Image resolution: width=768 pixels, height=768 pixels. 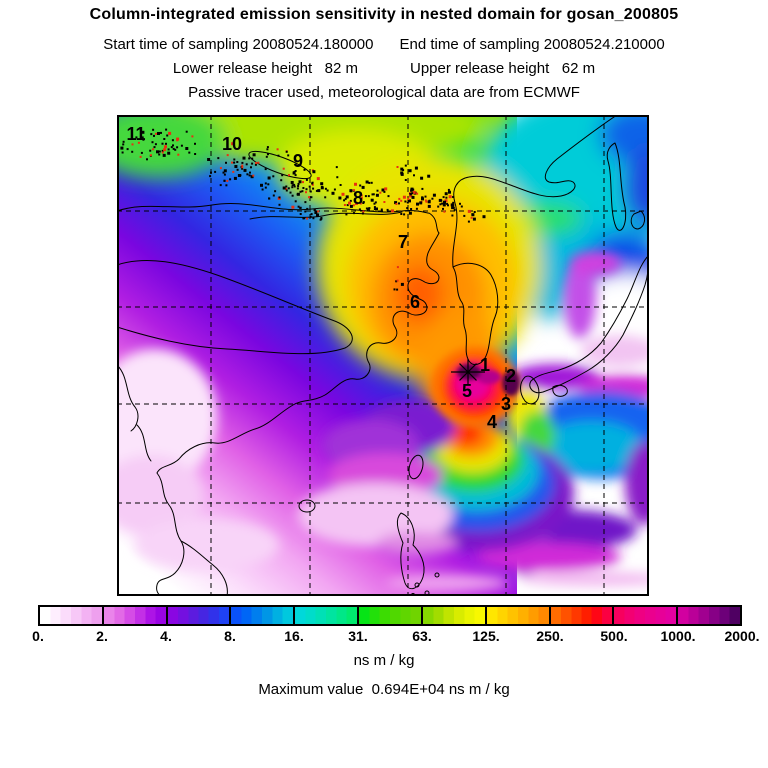 I want to click on colorbar-tick: 16., so click(x=294, y=636).